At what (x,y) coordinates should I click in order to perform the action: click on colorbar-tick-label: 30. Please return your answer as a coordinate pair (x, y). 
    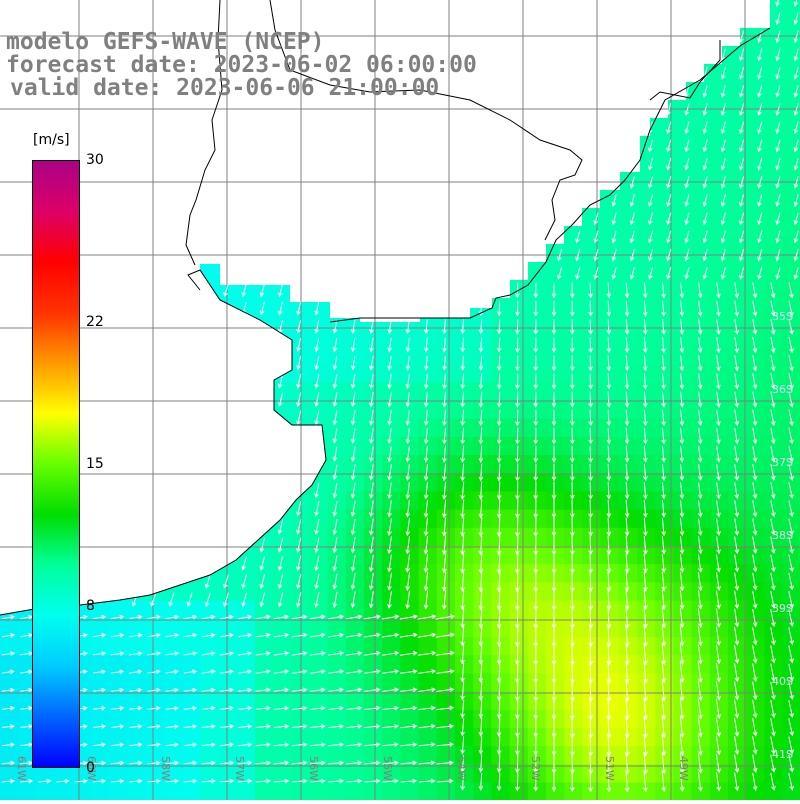
    Looking at the image, I should click on (95, 160).